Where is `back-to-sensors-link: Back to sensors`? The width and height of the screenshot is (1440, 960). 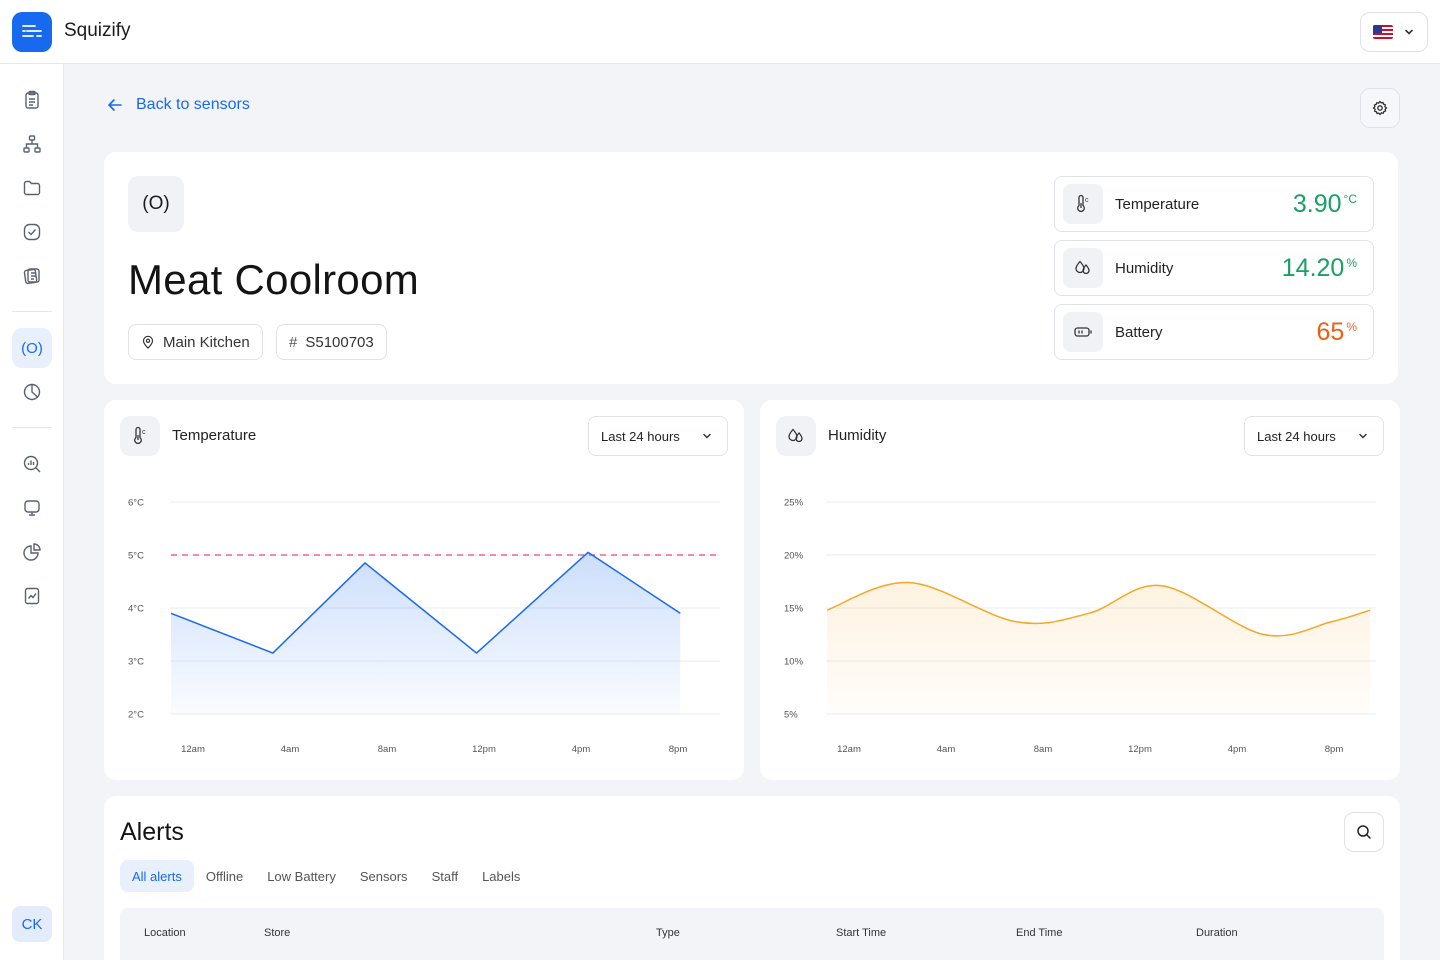
back-to-sensors-link: Back to sensors is located at coordinates (178, 105).